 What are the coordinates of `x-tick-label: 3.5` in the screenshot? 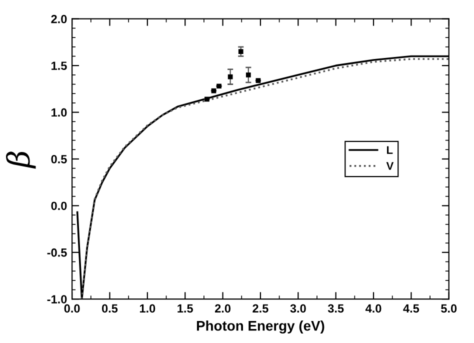 It's located at (336, 308).